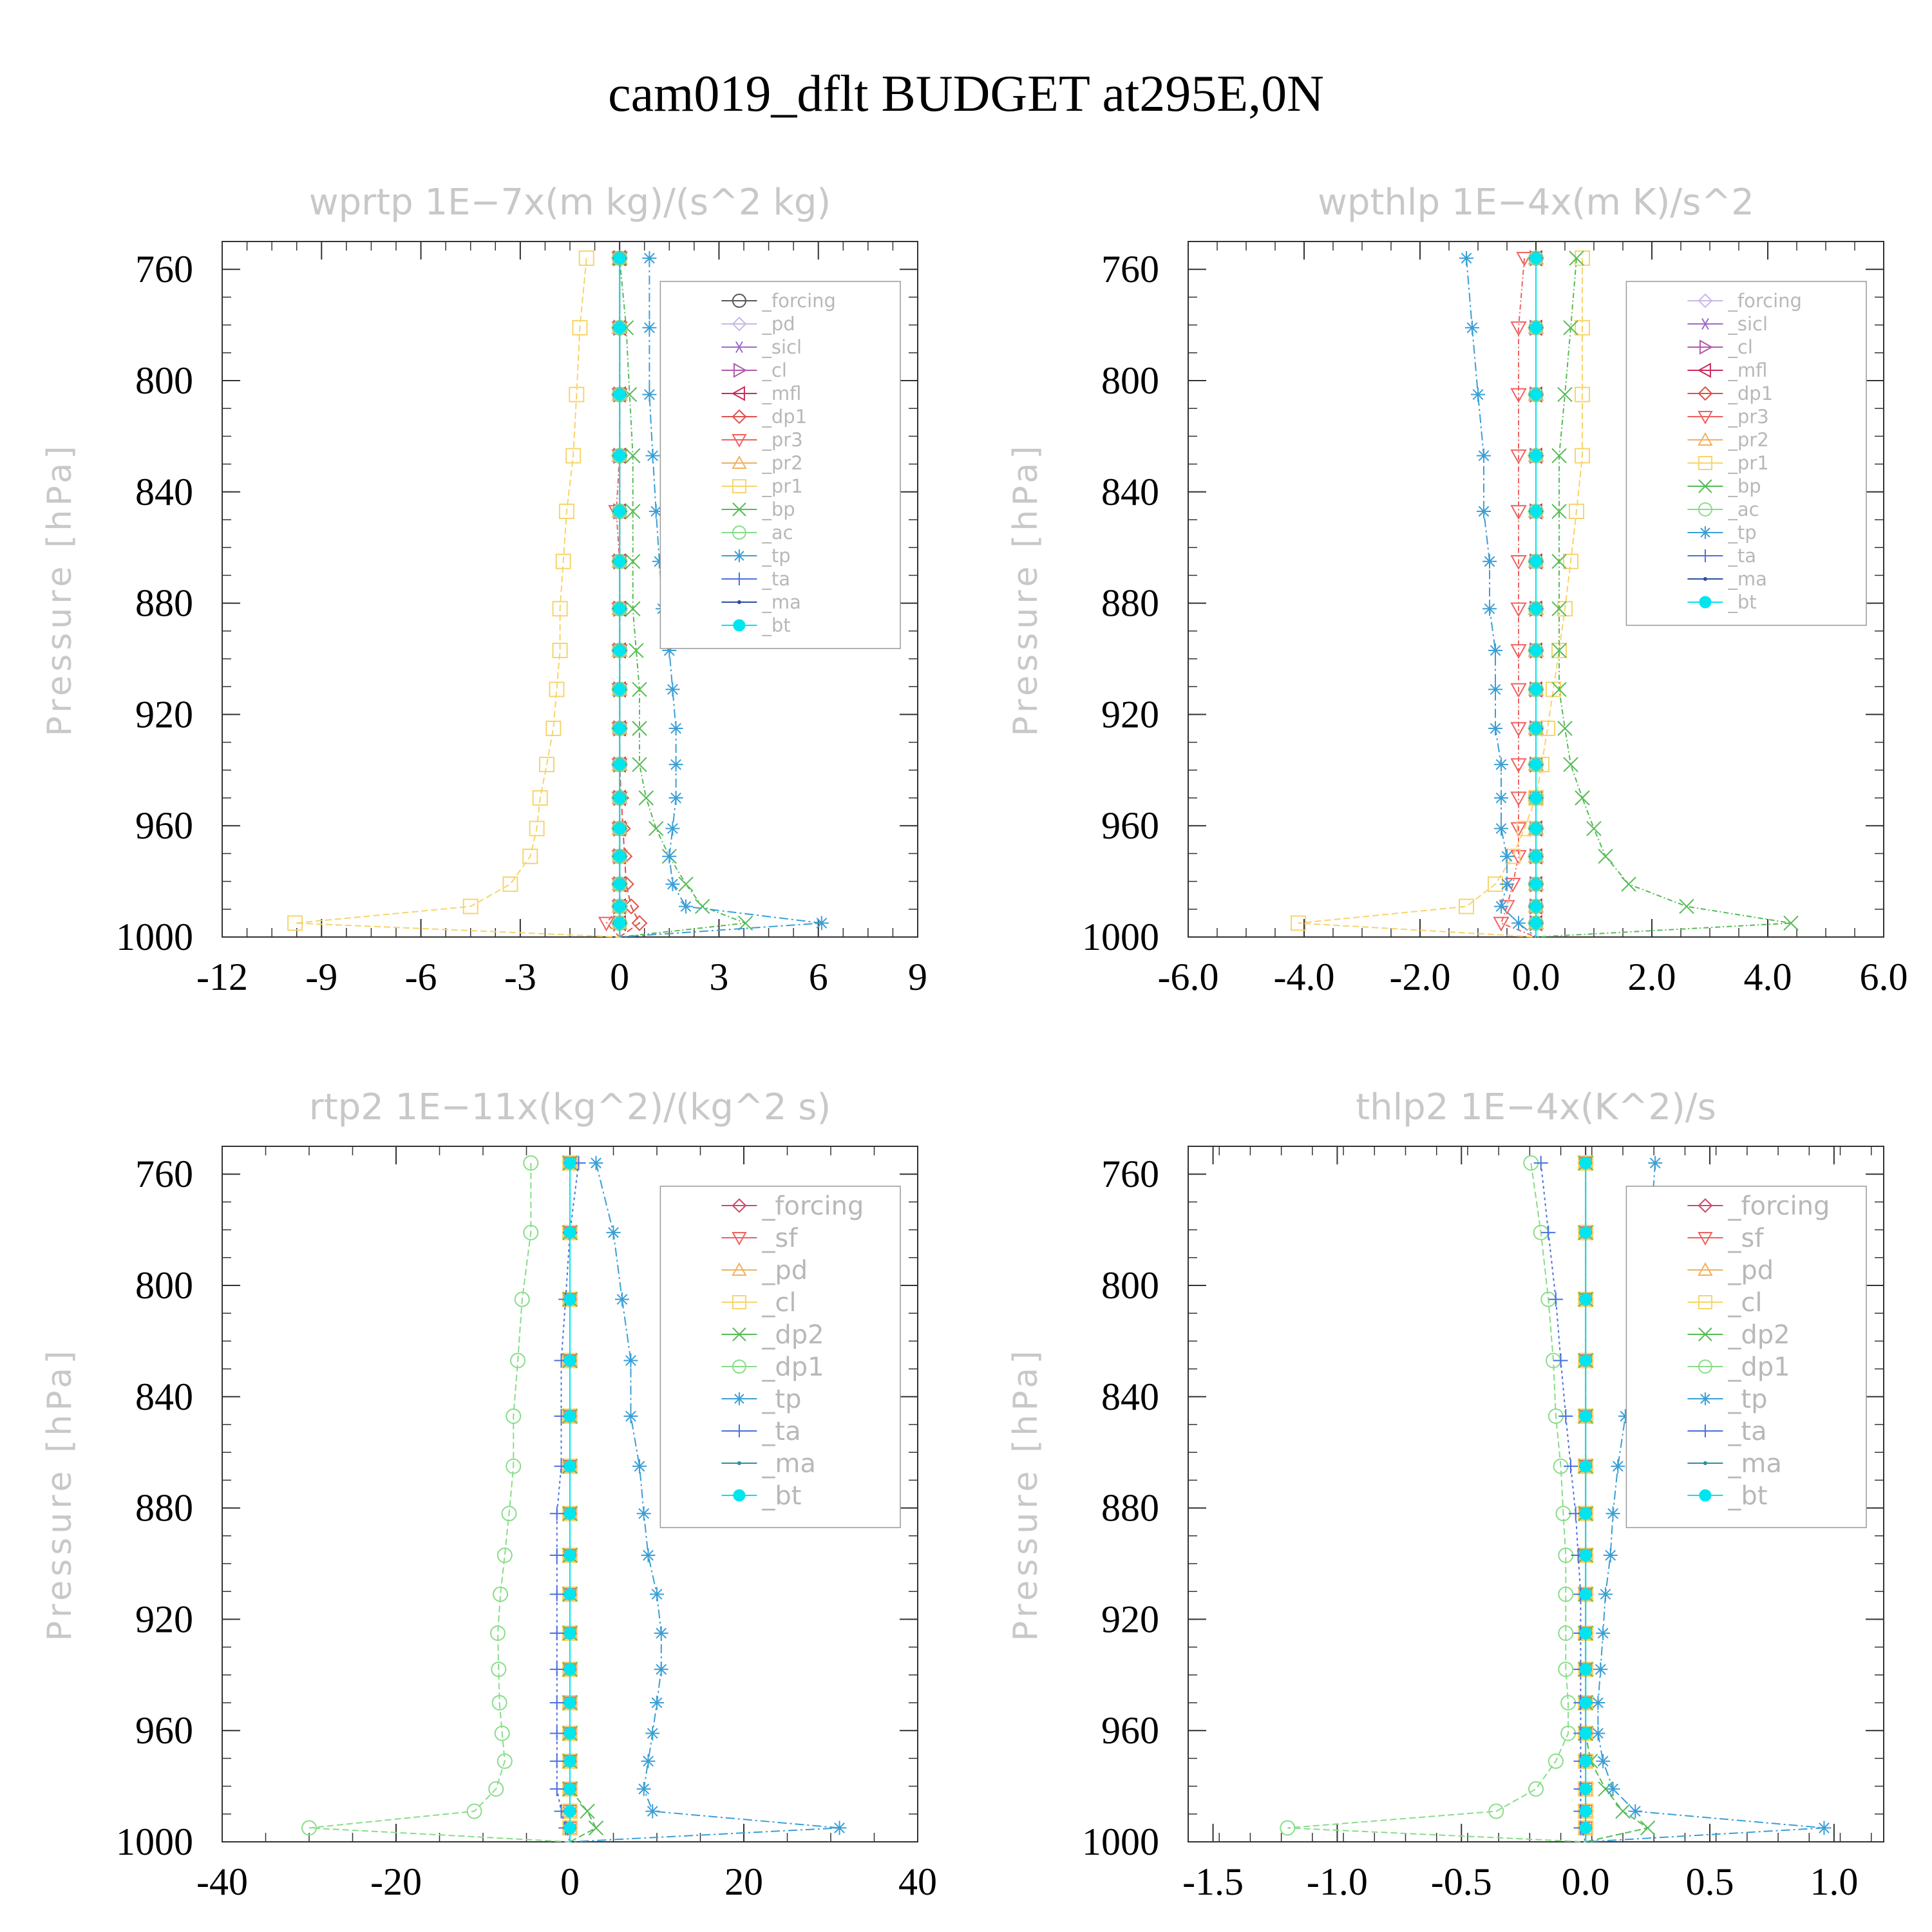 This screenshot has height=1932, width=1932. I want to click on legend-label: _cl, so click(1744, 1303).